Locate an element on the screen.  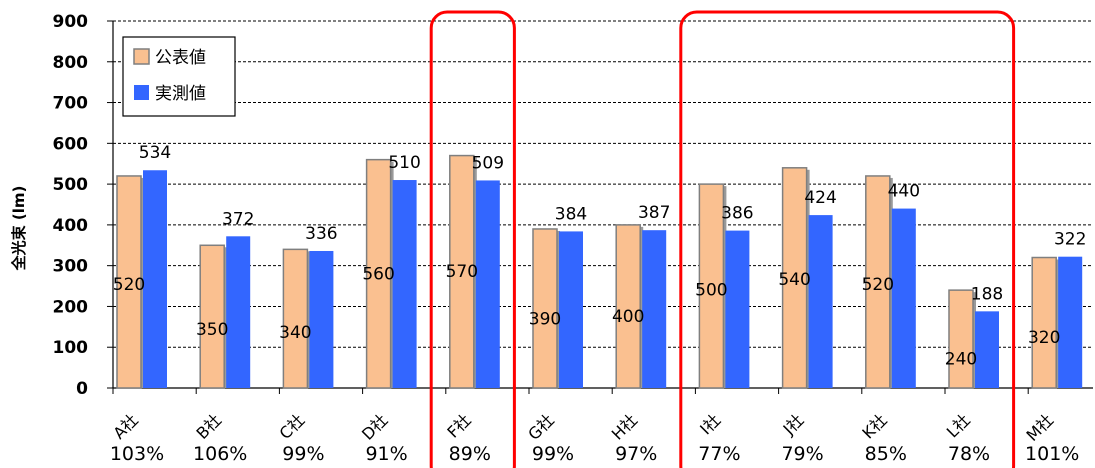
ratio-label: 97% is located at coordinates (636, 454).